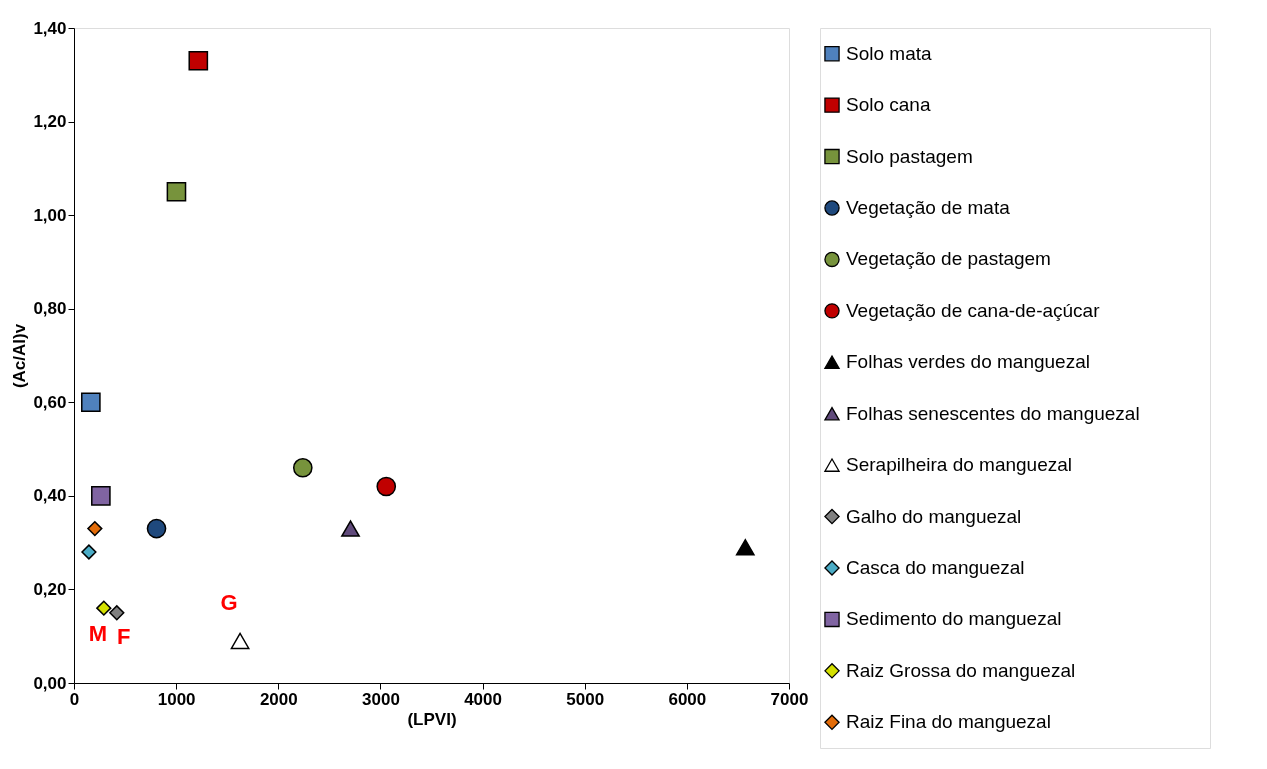 The image size is (1267, 769). Describe the element at coordinates (961, 670) in the screenshot. I see `legend-label: Raiz Grossa do manguezal` at that location.